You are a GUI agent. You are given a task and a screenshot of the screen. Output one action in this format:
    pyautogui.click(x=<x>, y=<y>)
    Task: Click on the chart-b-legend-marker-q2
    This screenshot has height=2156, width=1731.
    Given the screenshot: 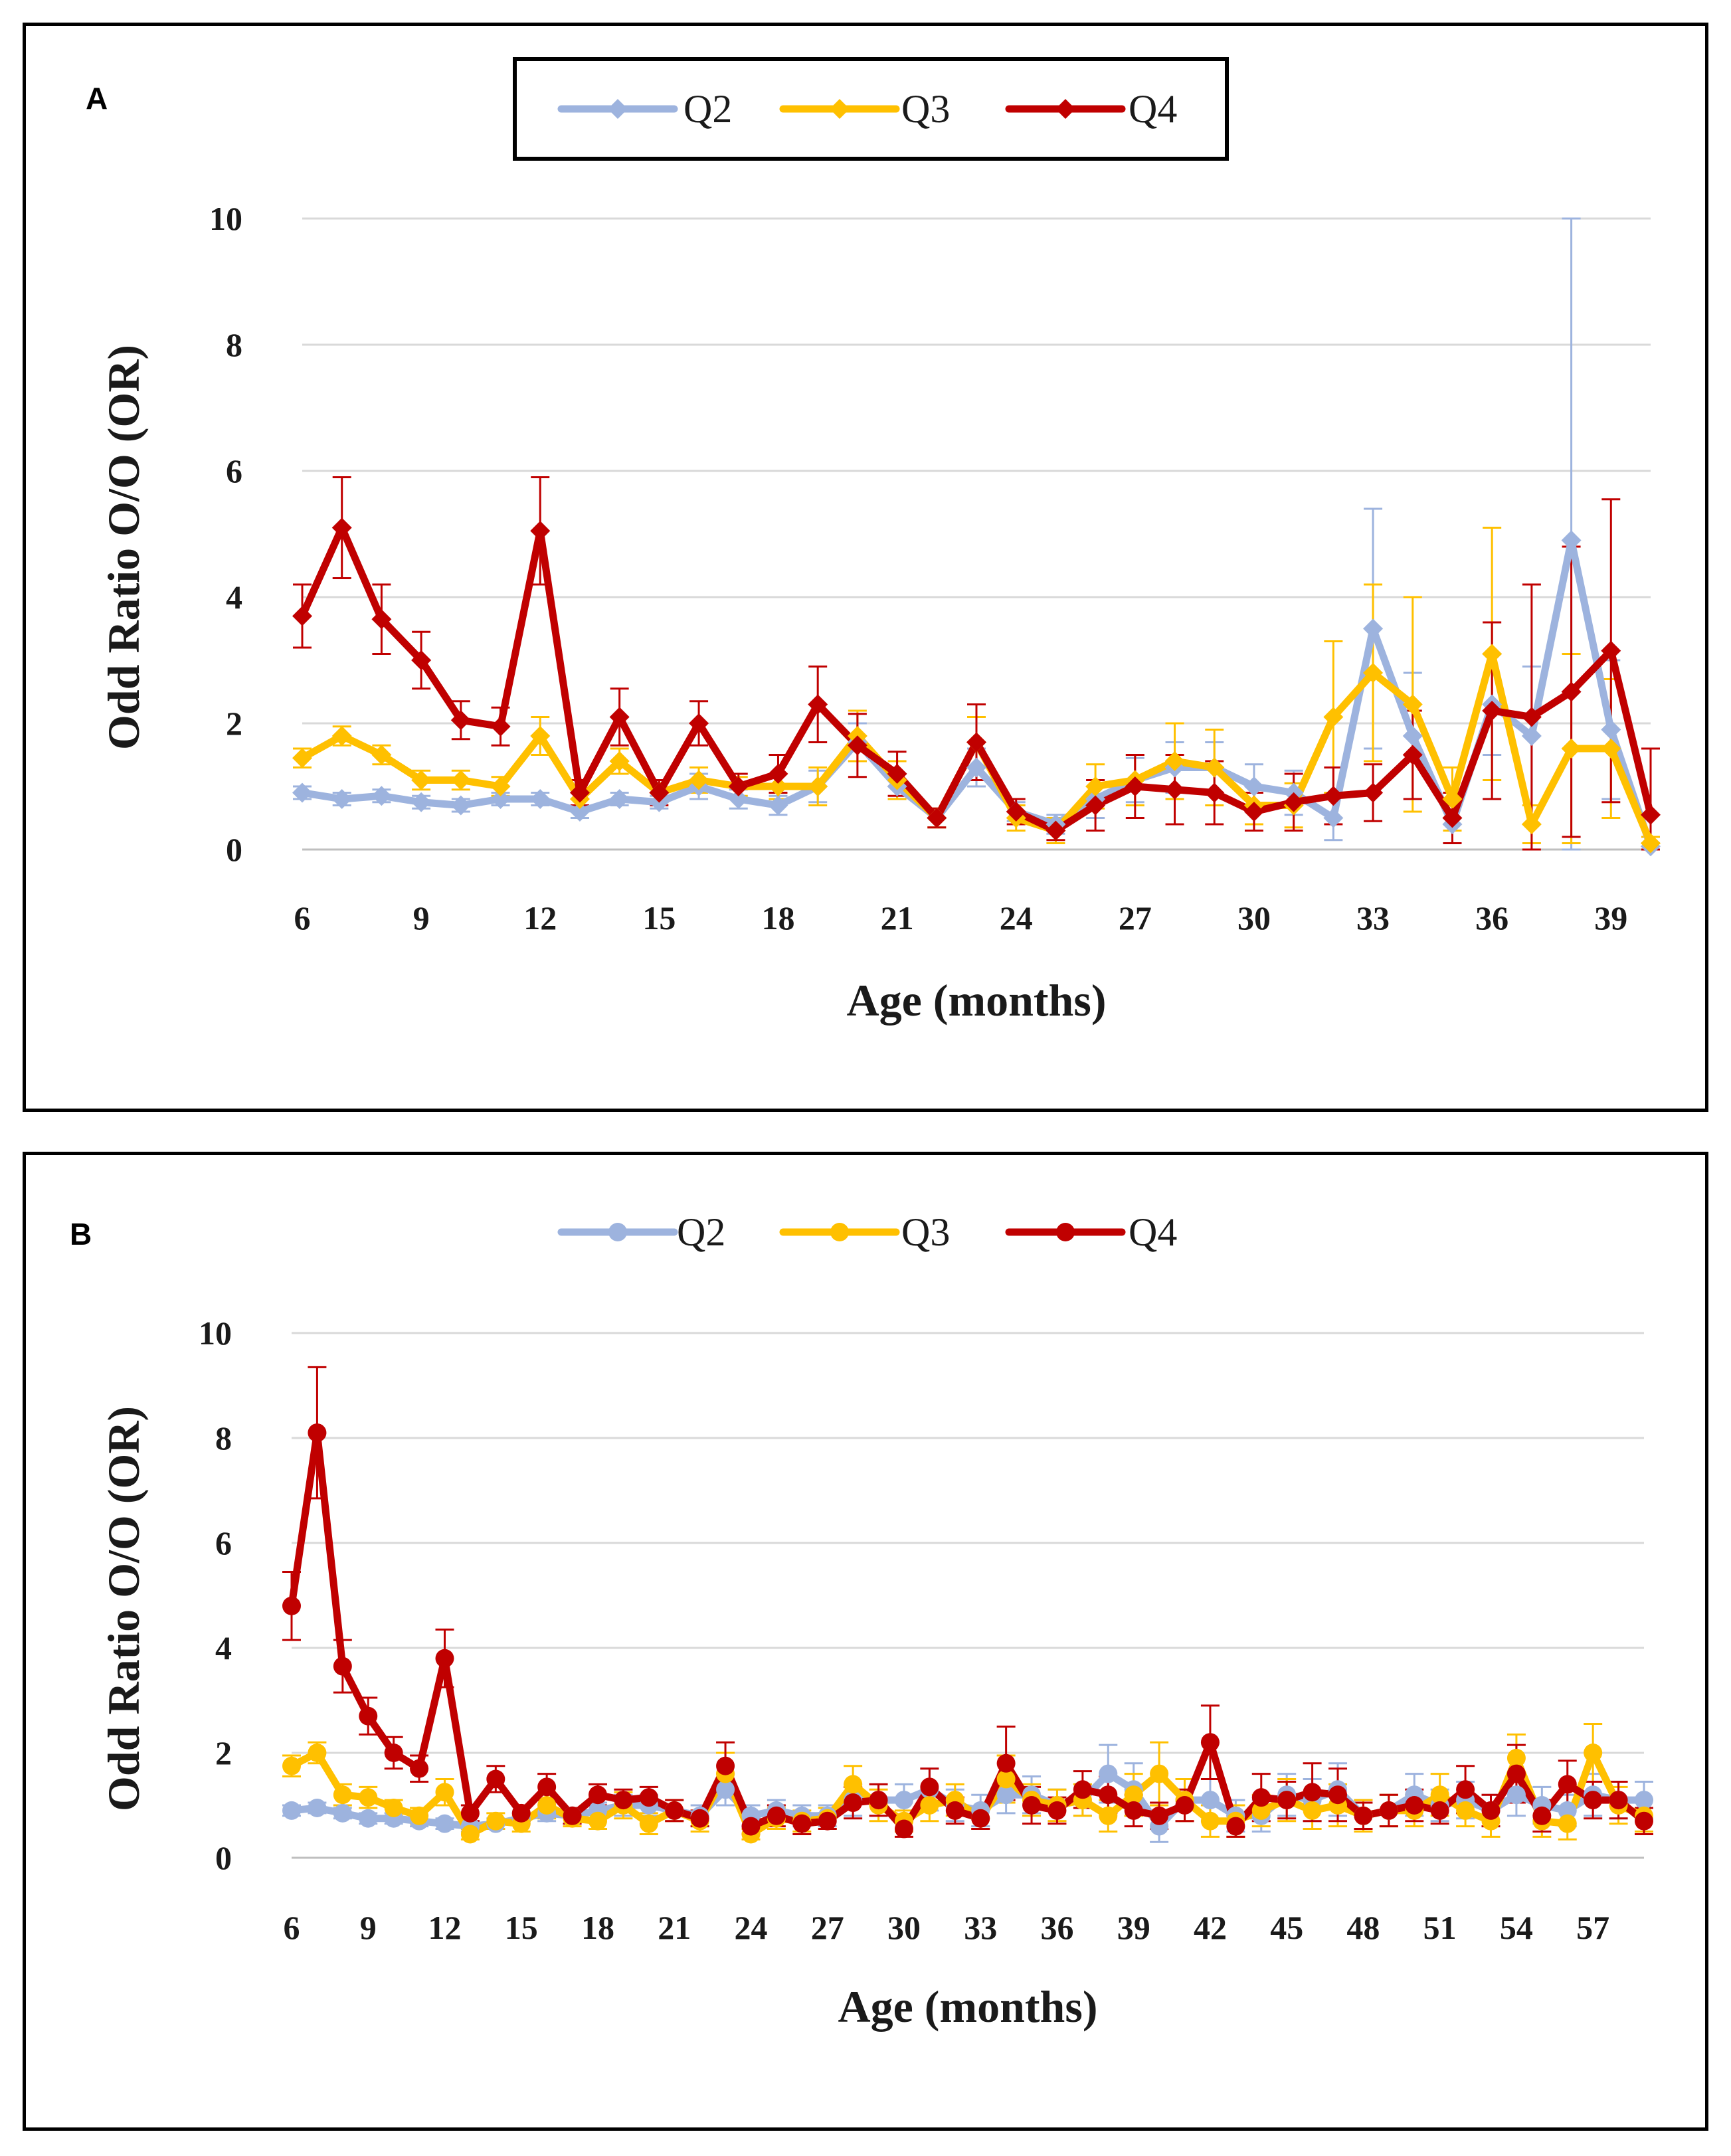 What is the action you would take?
    pyautogui.click(x=617, y=1232)
    